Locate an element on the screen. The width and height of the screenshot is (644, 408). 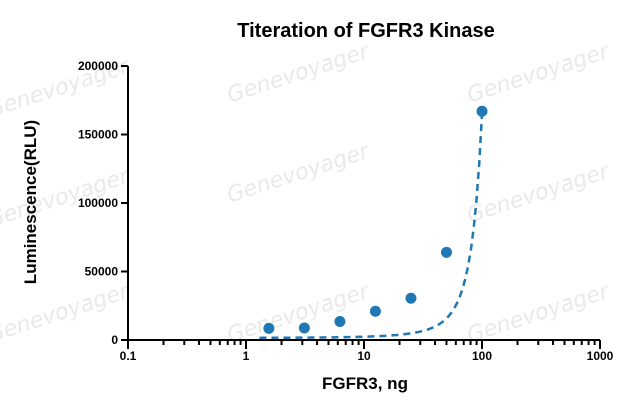
chart-title: Titeration of FGFR3 Kinase is located at coordinates (365, 31).